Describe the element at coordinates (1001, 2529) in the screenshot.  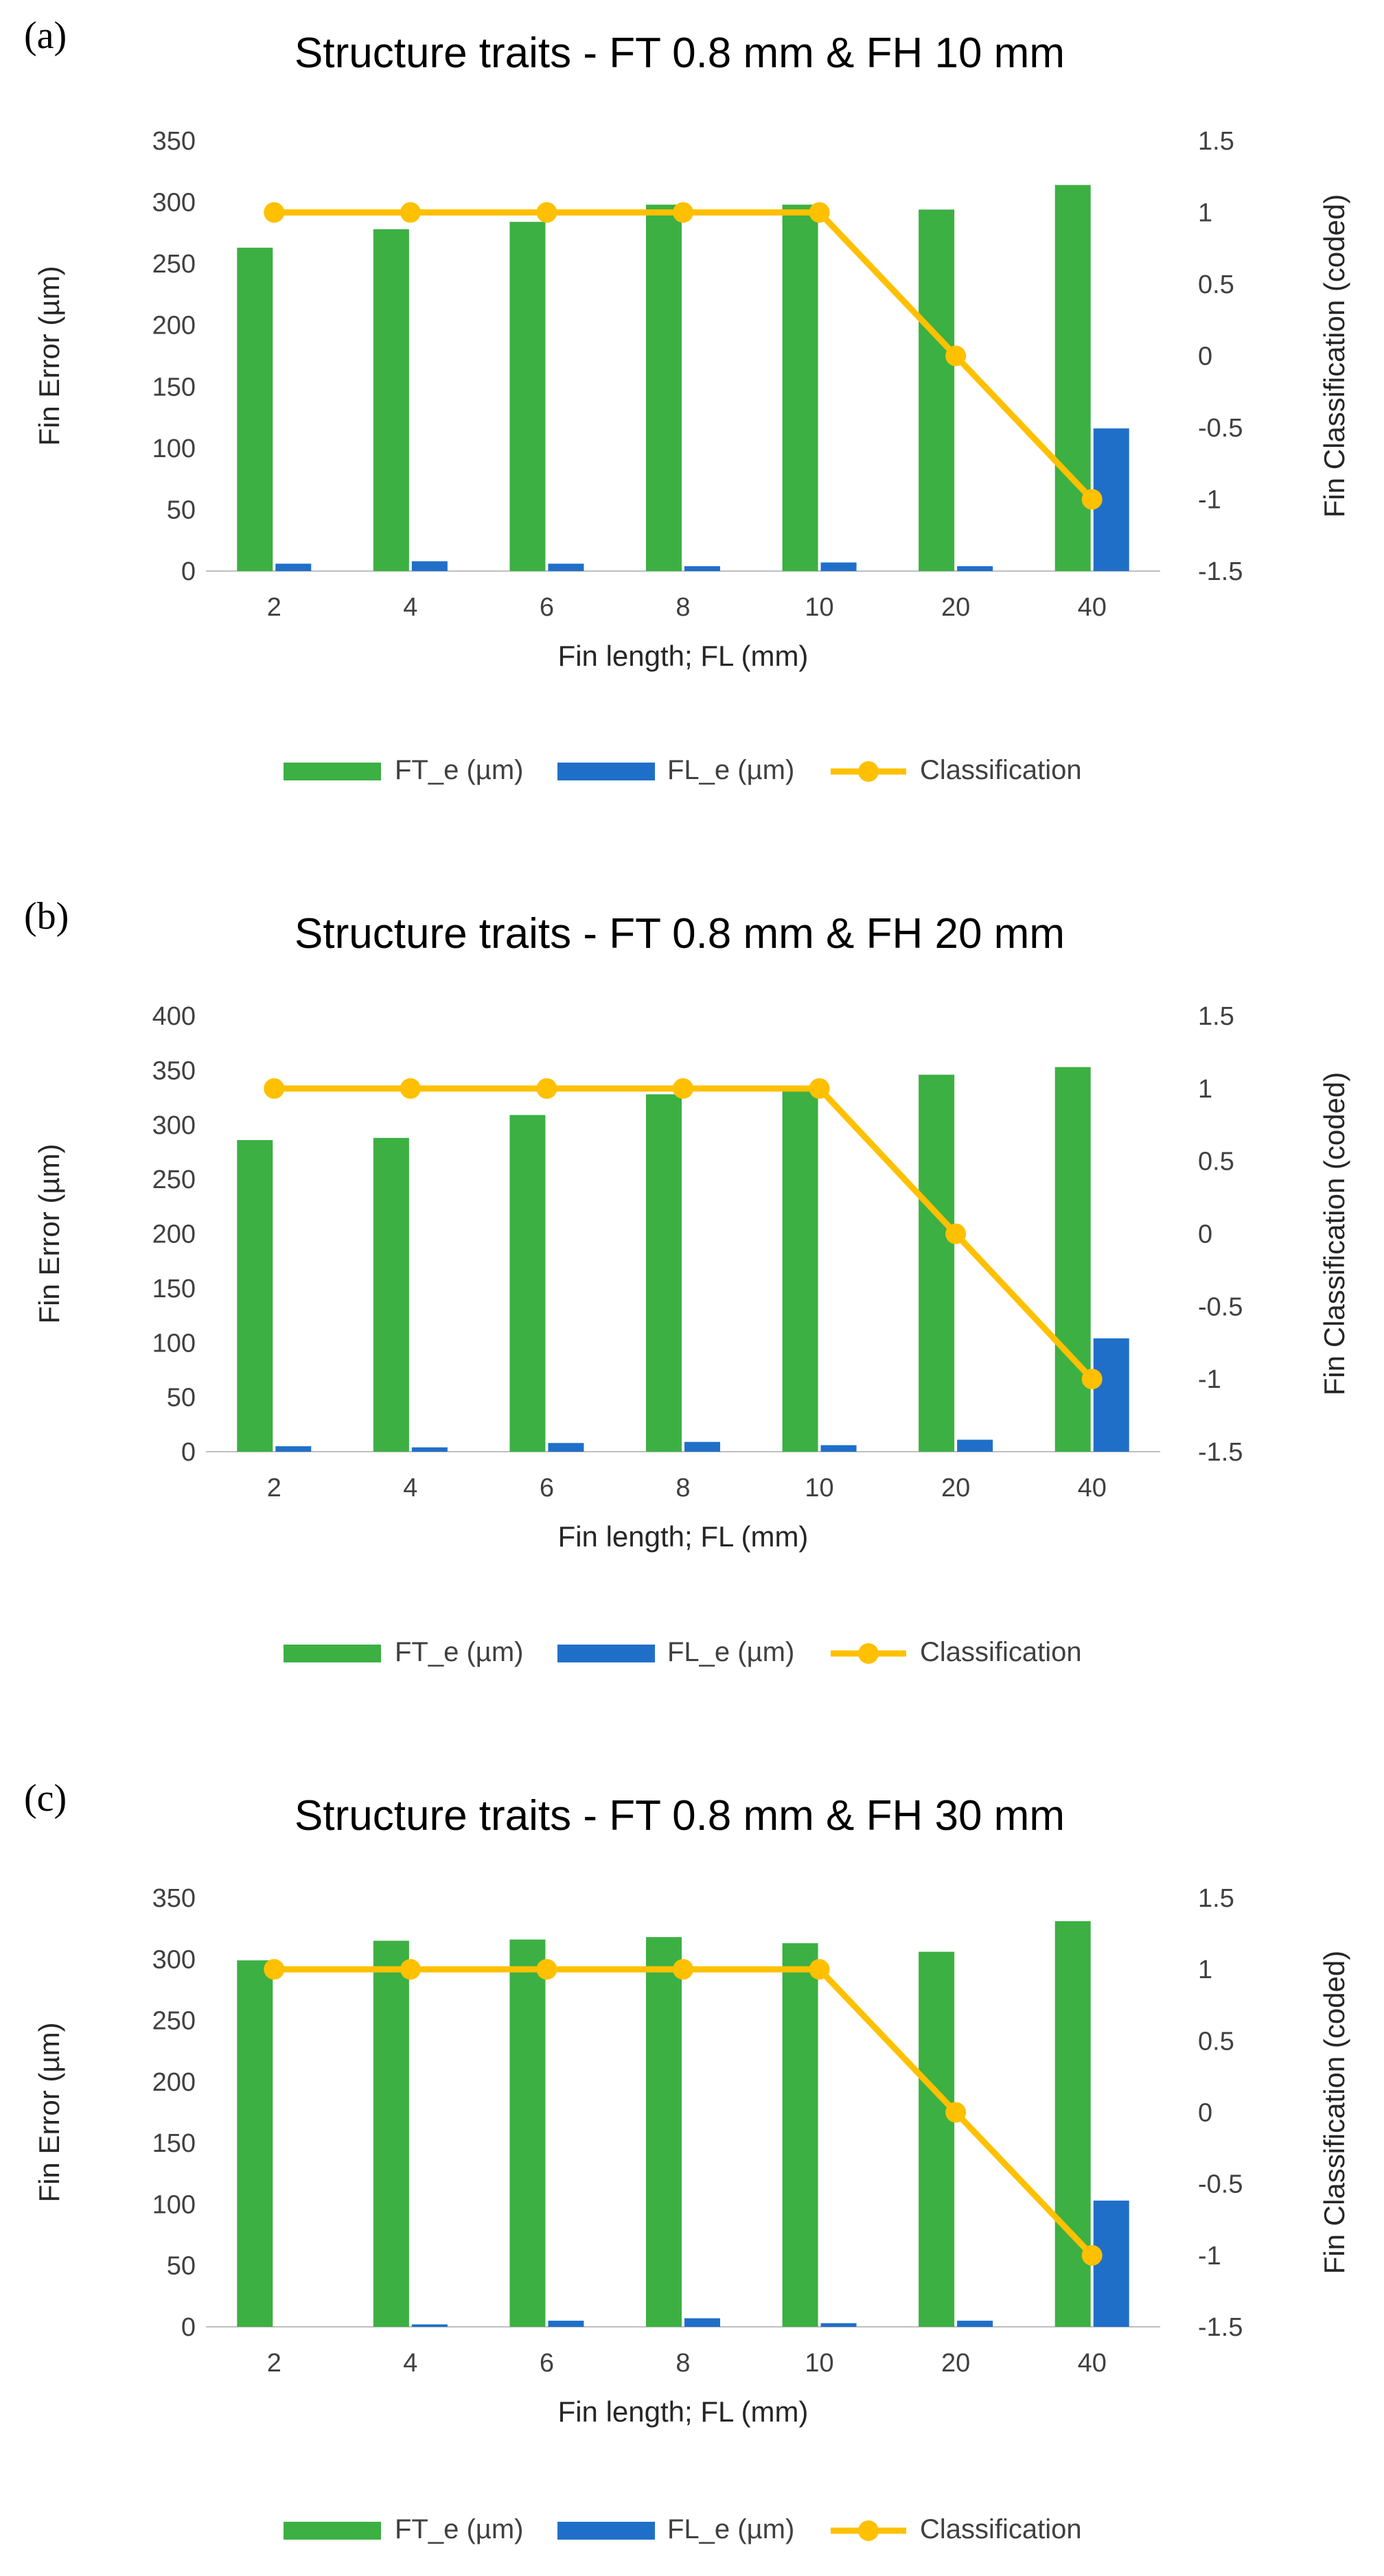
I see `legend-label-classification: Classification` at that location.